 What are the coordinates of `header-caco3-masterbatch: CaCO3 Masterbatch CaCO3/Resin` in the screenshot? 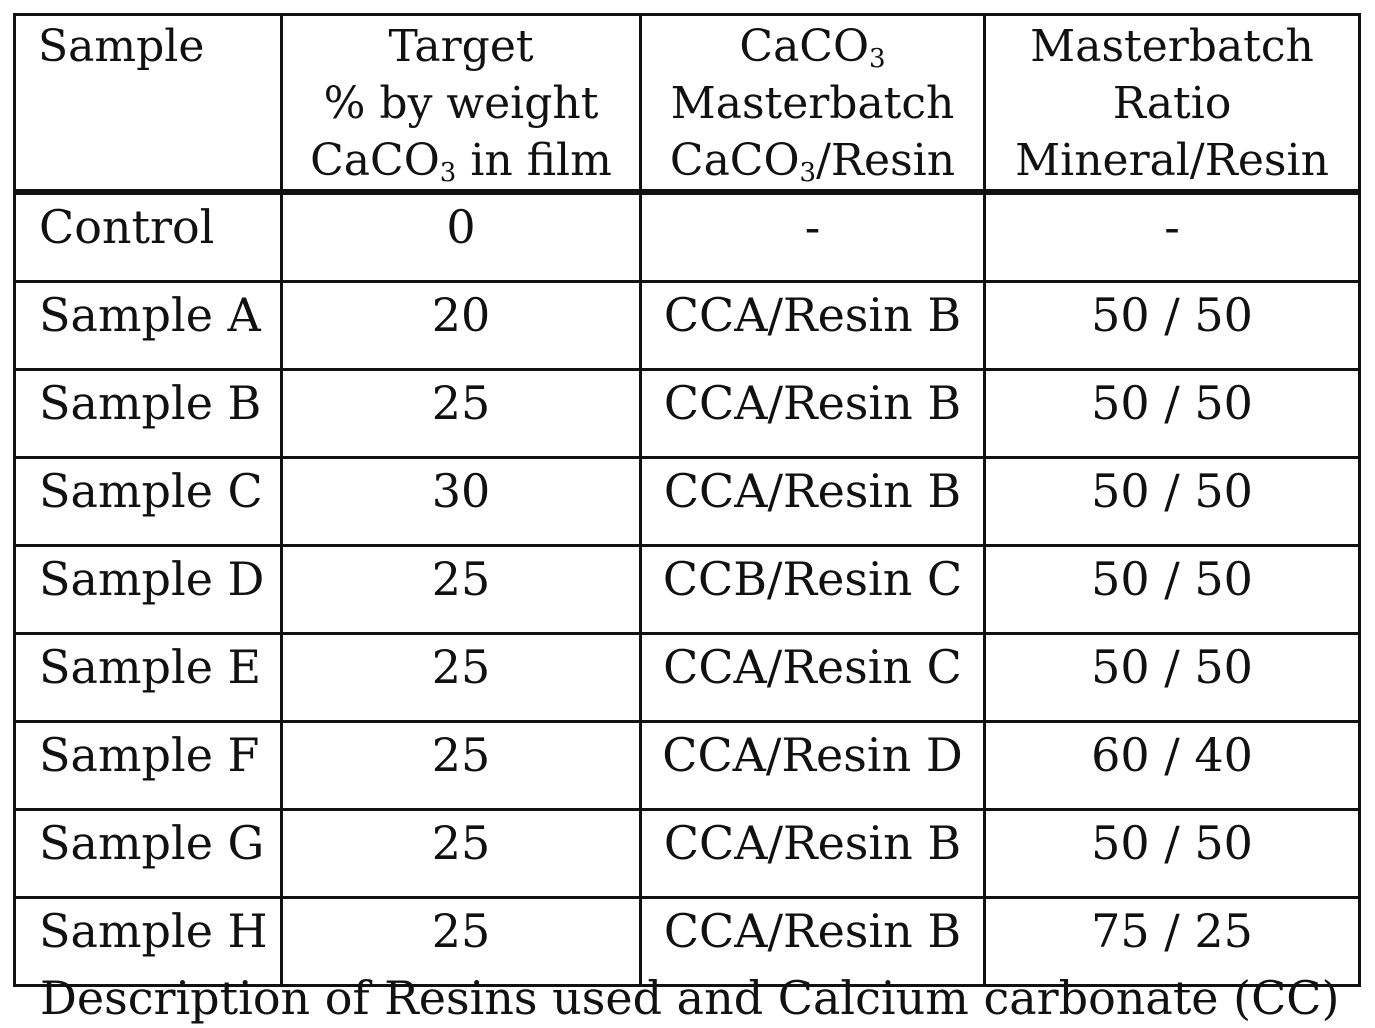 It's located at (813, 104).